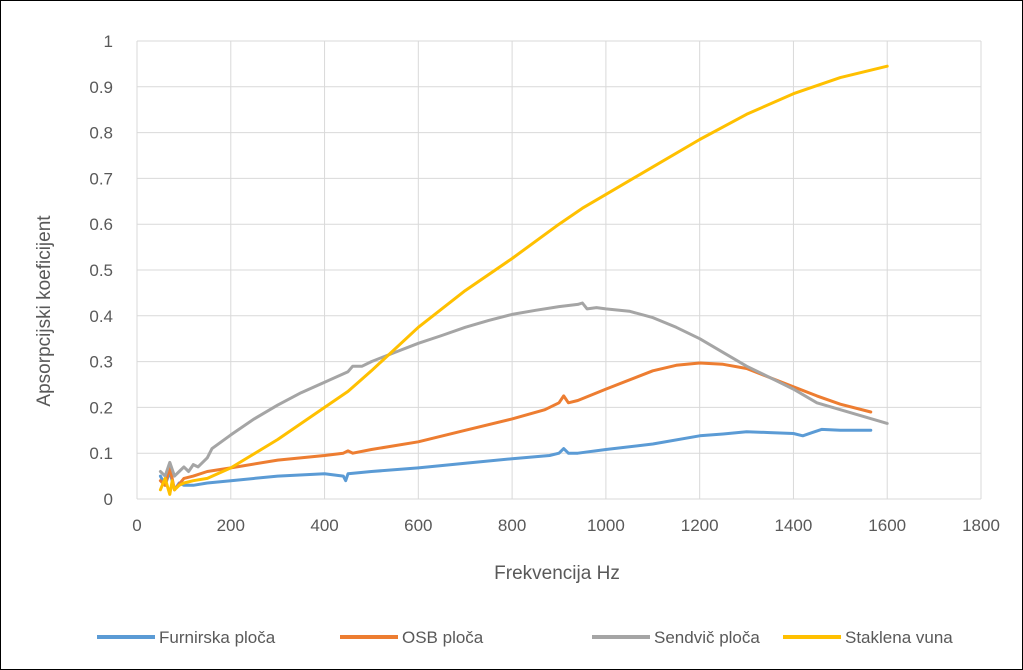 The height and width of the screenshot is (670, 1023). I want to click on legend-label: Furnirska ploča, so click(217, 637).